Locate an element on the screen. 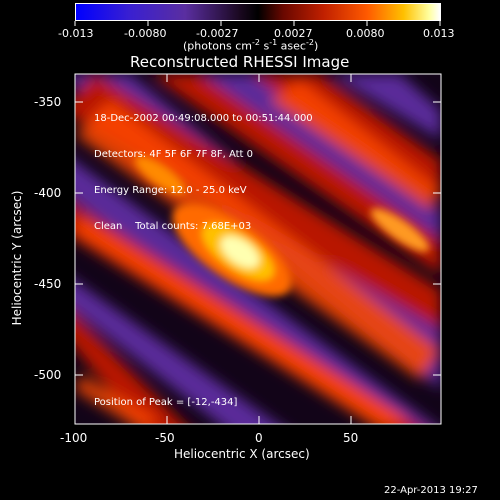 The width and height of the screenshot is (500, 500). colorbar-tick-label: 0.013 is located at coordinates (439, 33).